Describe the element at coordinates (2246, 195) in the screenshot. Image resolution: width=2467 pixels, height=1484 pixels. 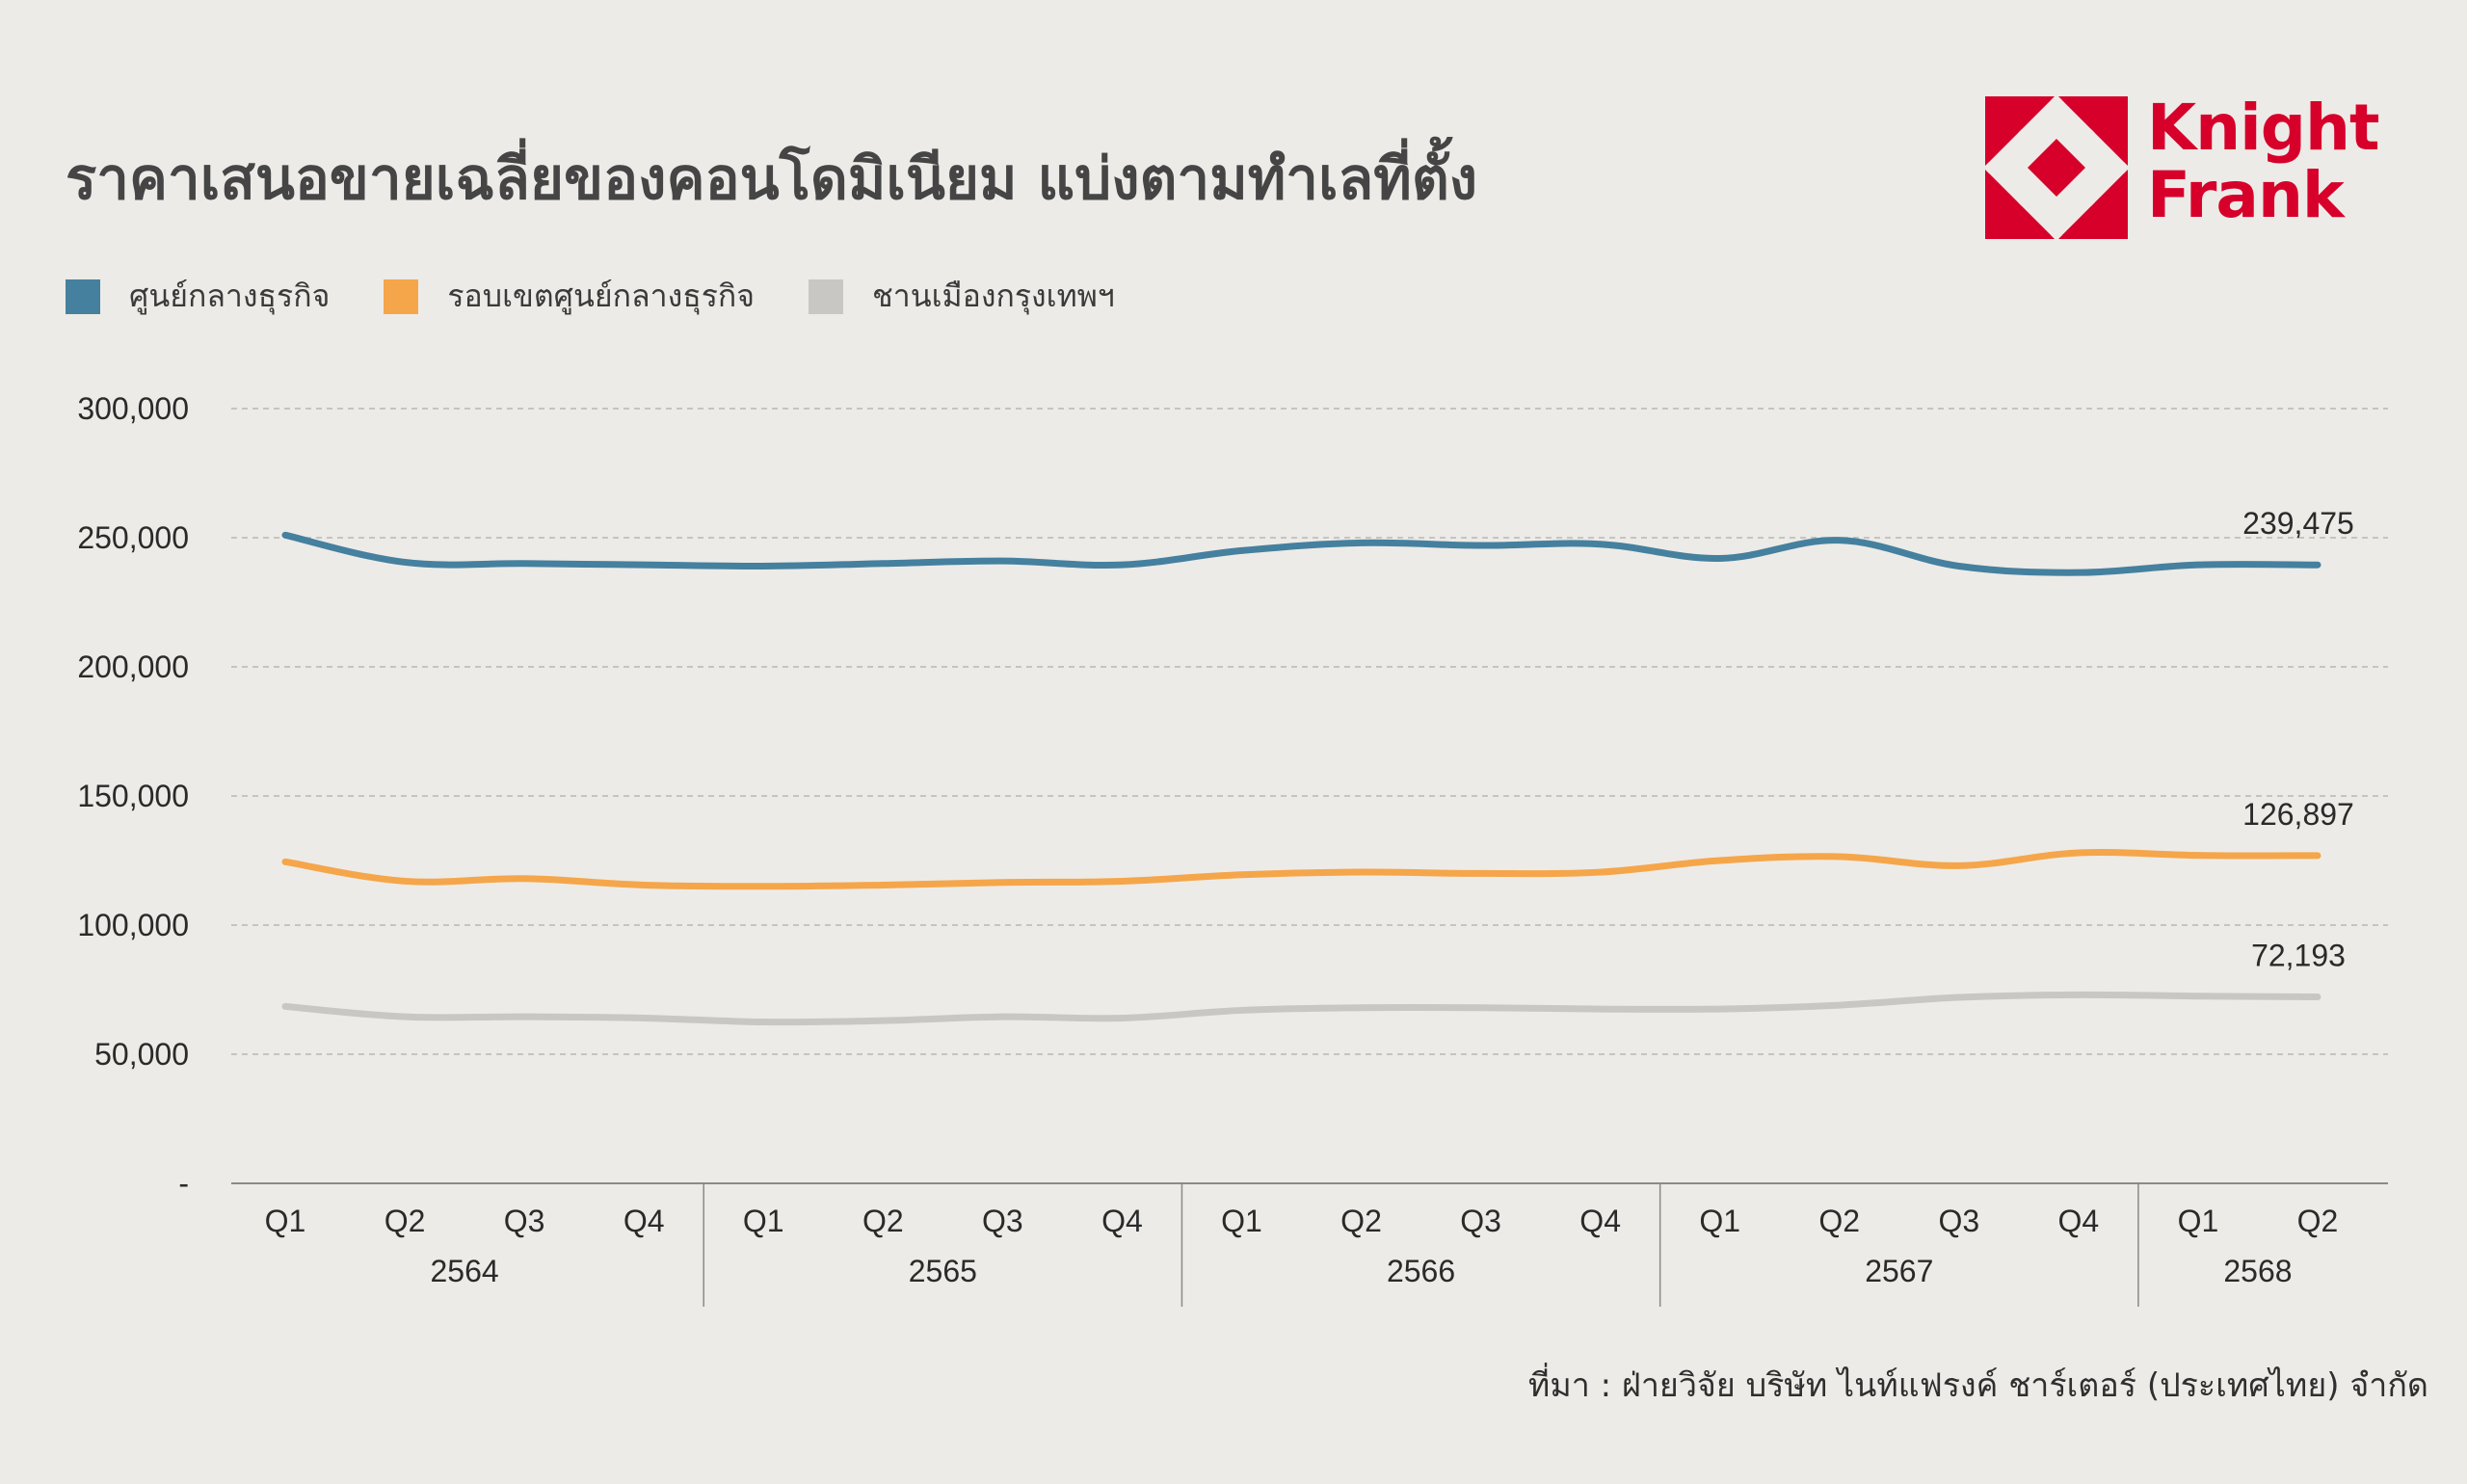
I see `logo-line2: Frank` at that location.